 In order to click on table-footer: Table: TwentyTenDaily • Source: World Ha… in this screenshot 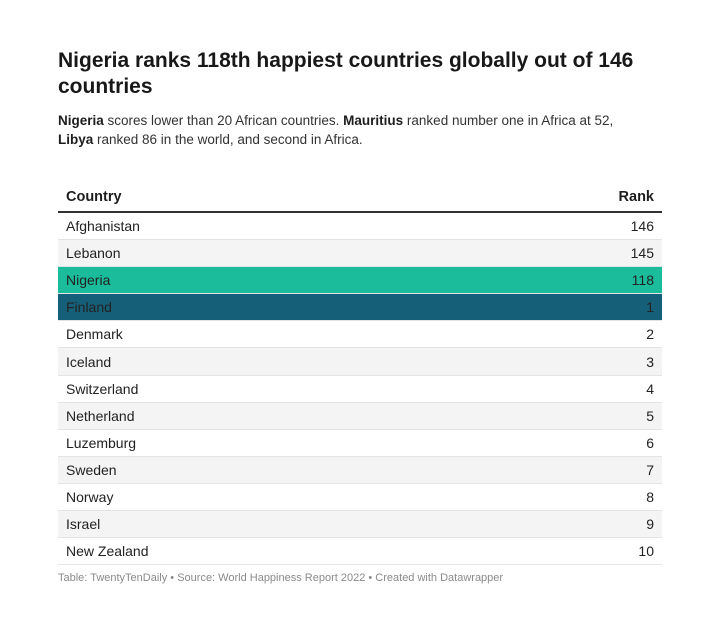, I will do `click(281, 578)`.